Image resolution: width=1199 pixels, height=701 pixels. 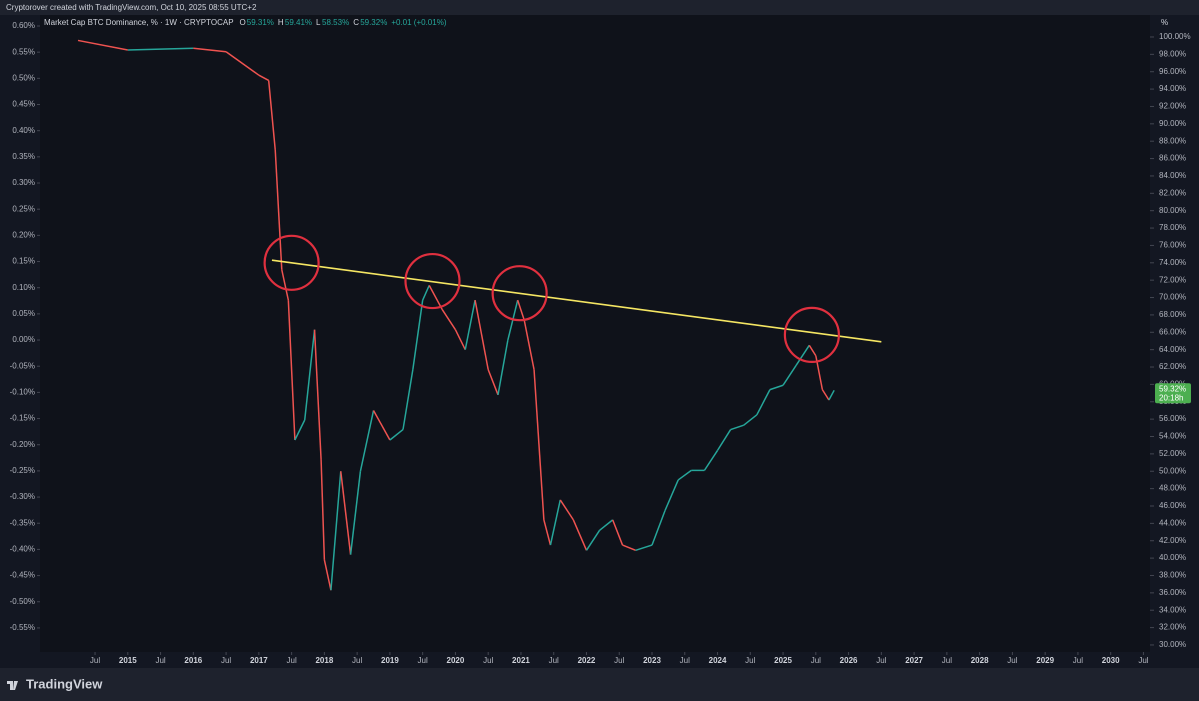 I want to click on y-tick-label: 46.00%, so click(x=1172, y=505).